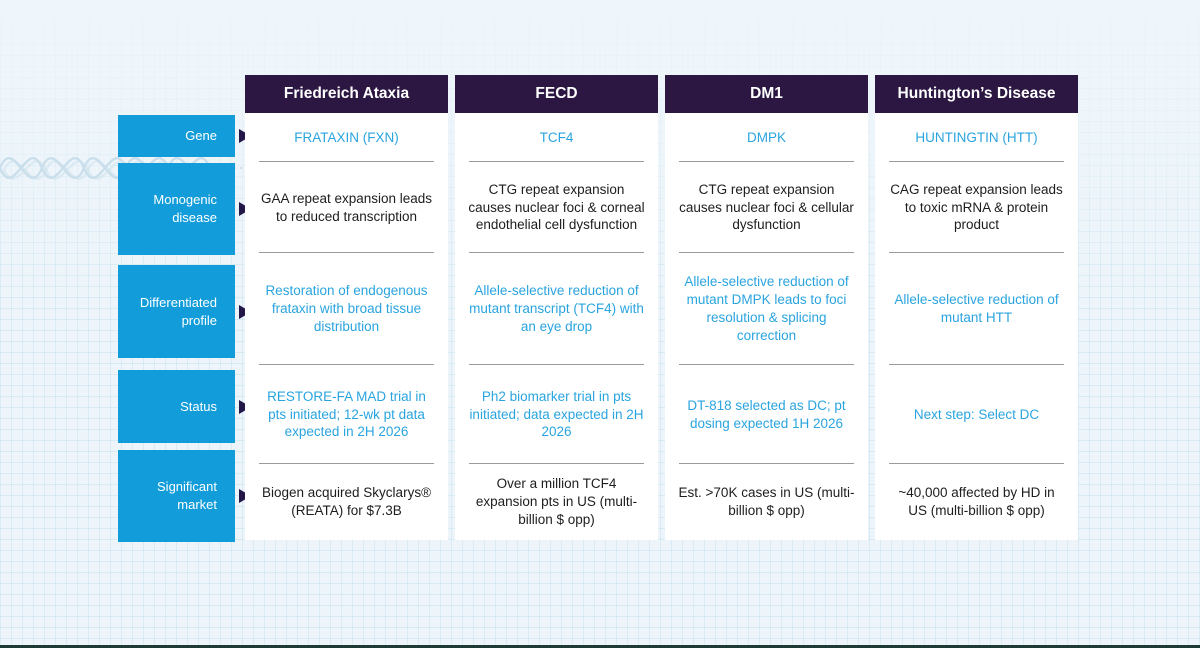  I want to click on row-label-significant-market: Significant market, so click(184, 496).